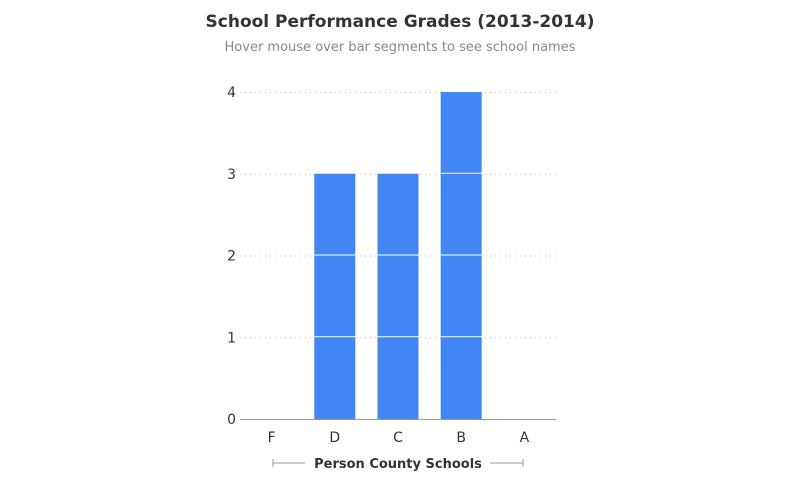 This screenshot has height=500, width=800. What do you see at coordinates (525, 438) in the screenshot?
I see `x-tick-label: A` at bounding box center [525, 438].